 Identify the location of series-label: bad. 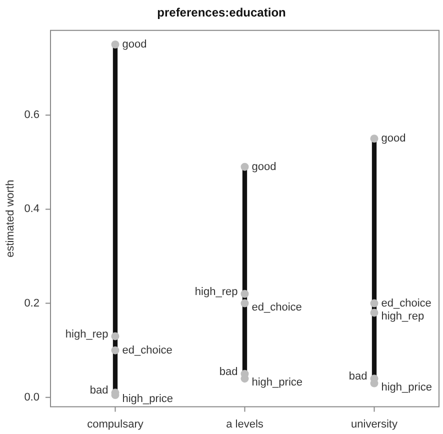
(99, 390).